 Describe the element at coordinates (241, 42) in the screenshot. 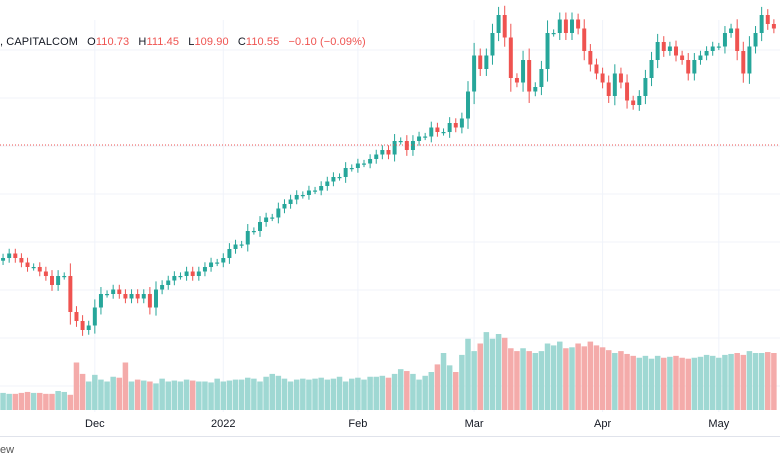

I see `close-label: C` at that location.